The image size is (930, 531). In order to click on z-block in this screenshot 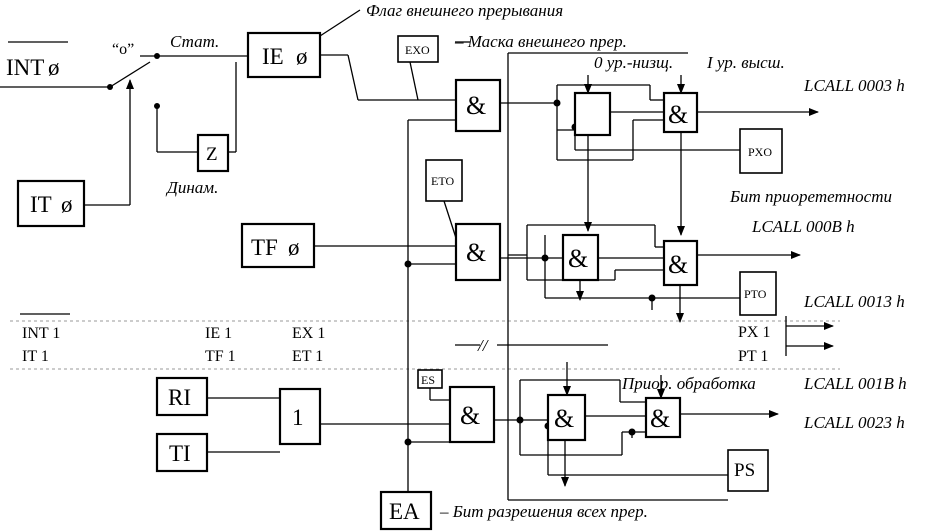, I will do `click(213, 153)`.